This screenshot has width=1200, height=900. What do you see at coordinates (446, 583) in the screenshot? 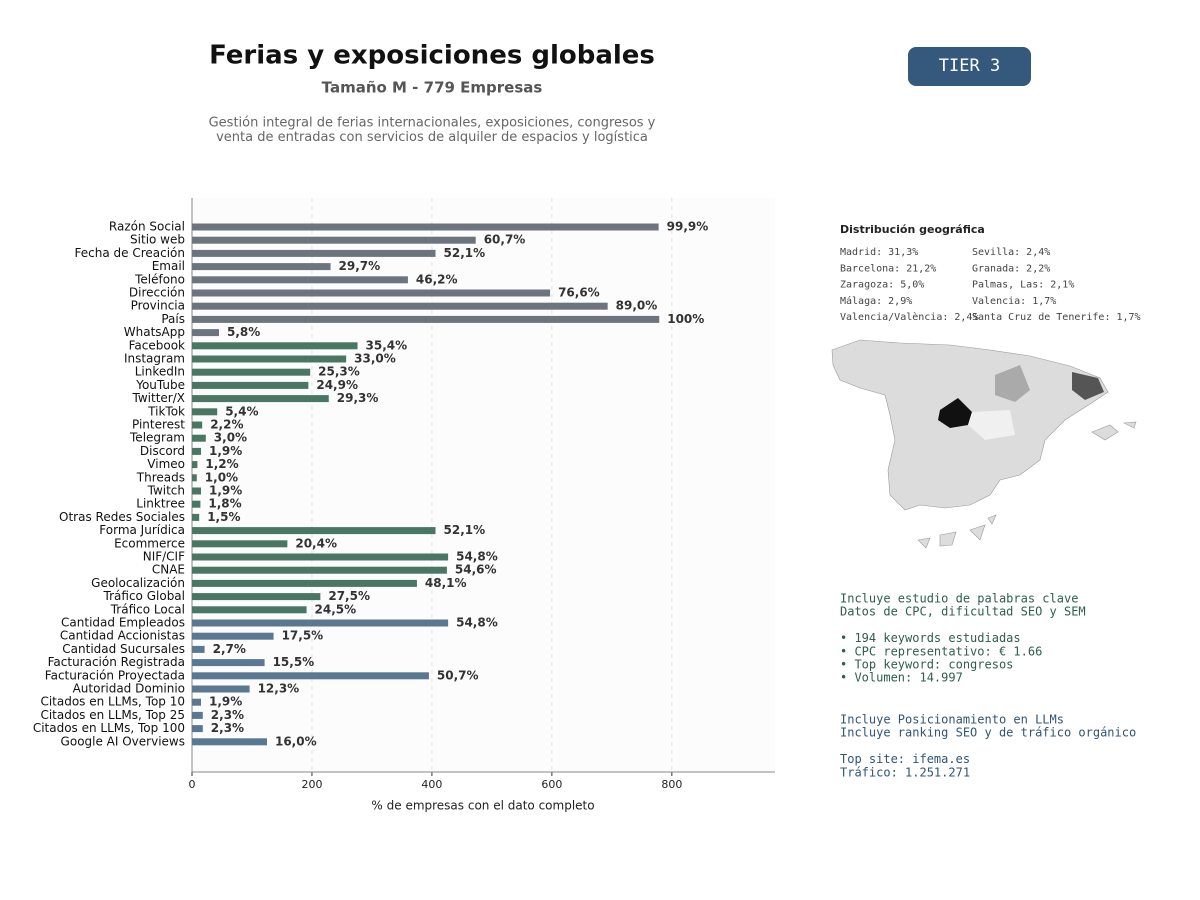
I see `value-label: 48,1%` at bounding box center [446, 583].